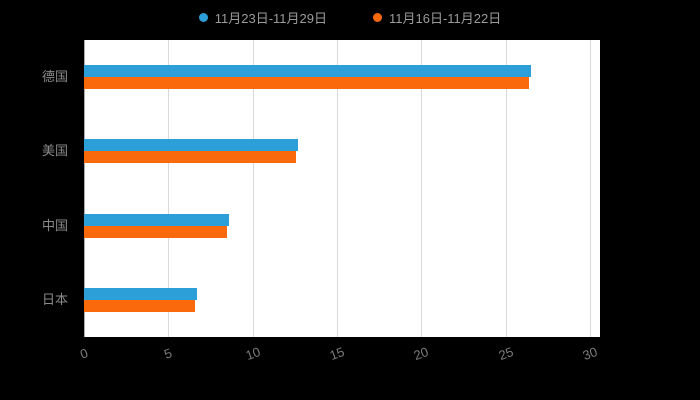  What do you see at coordinates (350, 17) in the screenshot?
I see `chart-legend: 11月23日-11月29日 11月16日-11月22日` at bounding box center [350, 17].